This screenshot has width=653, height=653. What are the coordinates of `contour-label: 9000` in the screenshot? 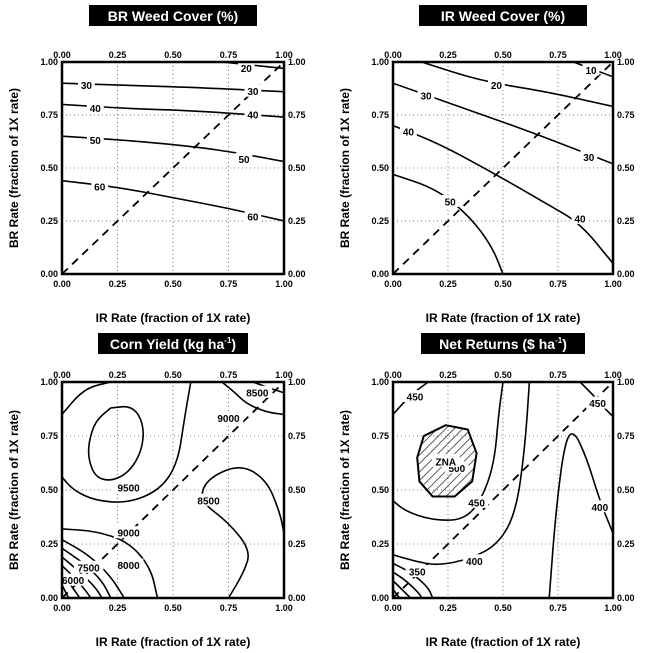 It's located at (228, 419).